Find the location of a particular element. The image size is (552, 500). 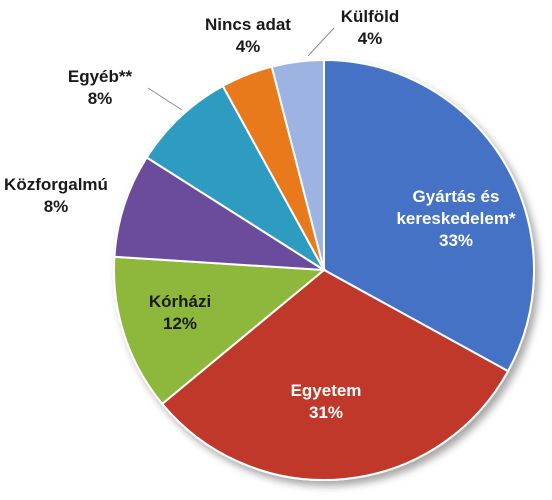

slice-label-kulfold: Külföld 4% is located at coordinates (370, 27).